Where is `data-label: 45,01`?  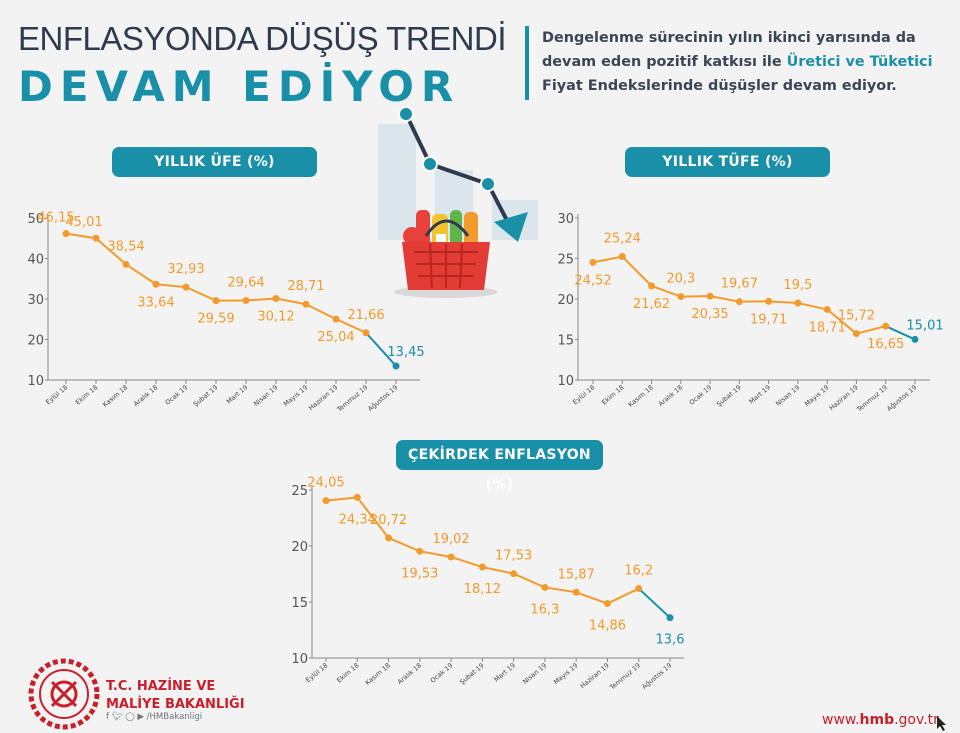
data-label: 45,01 is located at coordinates (83, 222).